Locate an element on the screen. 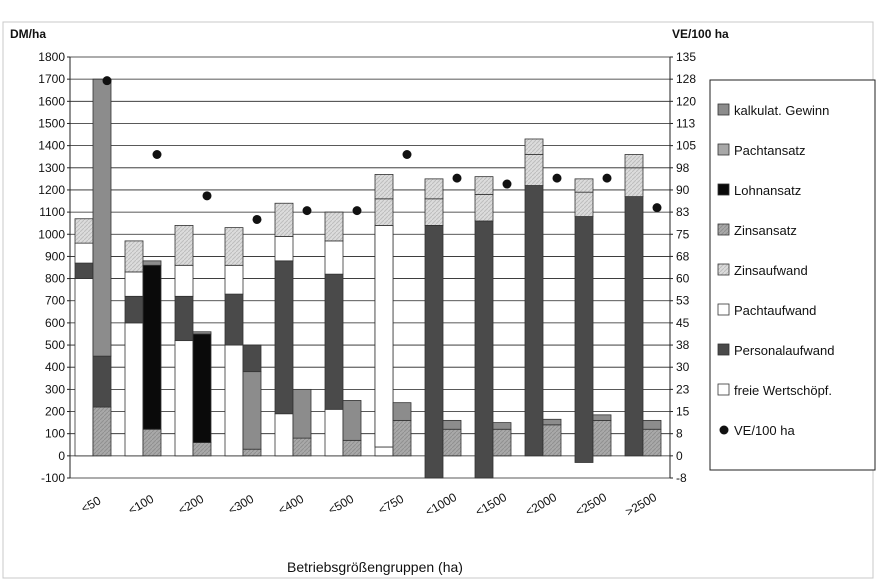  y-left-tick-label: 400 is located at coordinates (55, 367).